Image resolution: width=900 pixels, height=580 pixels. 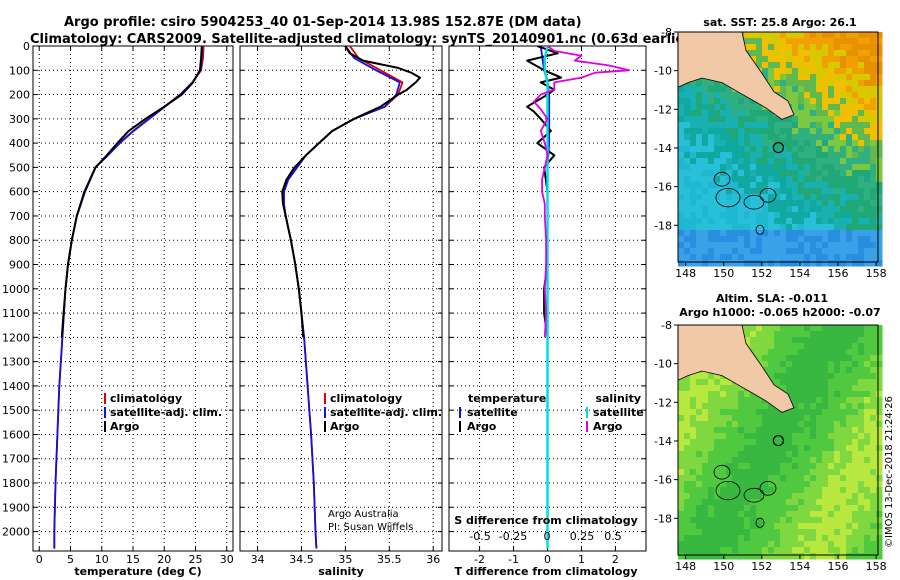 I want to click on argo-position-marker, so click(x=778, y=147).